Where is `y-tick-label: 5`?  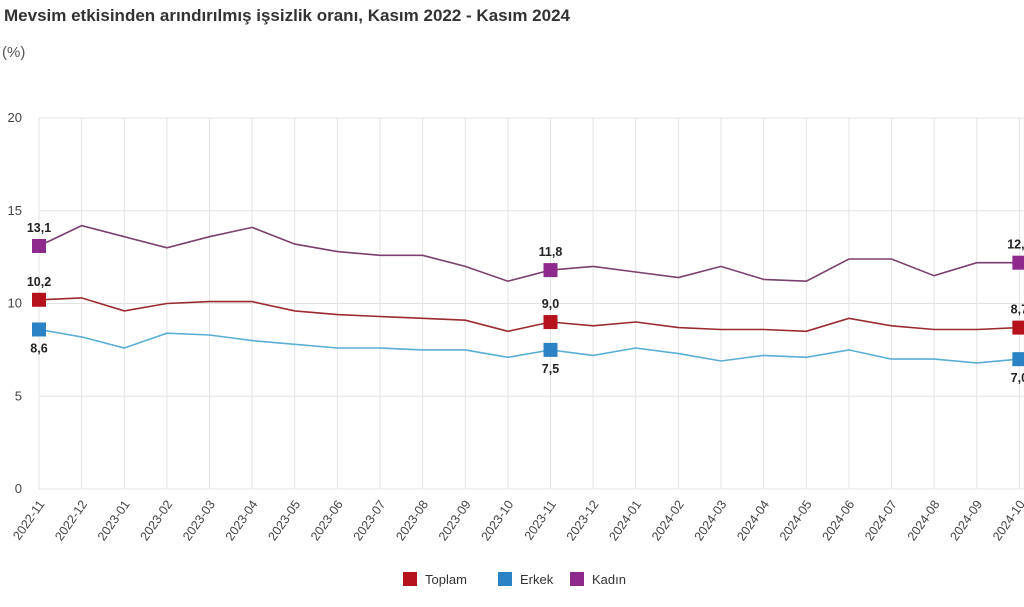 y-tick-label: 5 is located at coordinates (18, 395).